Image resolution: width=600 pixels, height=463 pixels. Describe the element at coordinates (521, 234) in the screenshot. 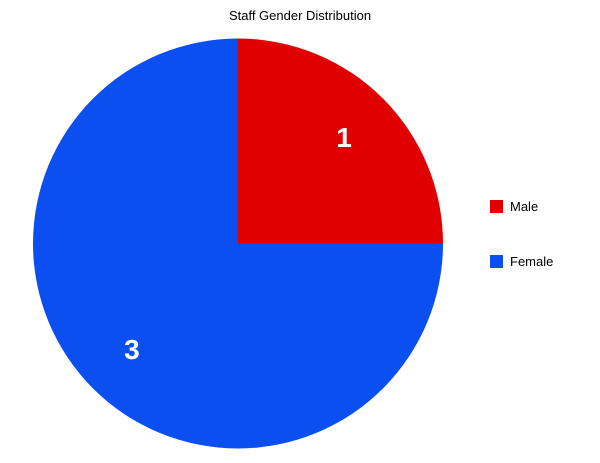

I see `legend: Male Female` at that location.